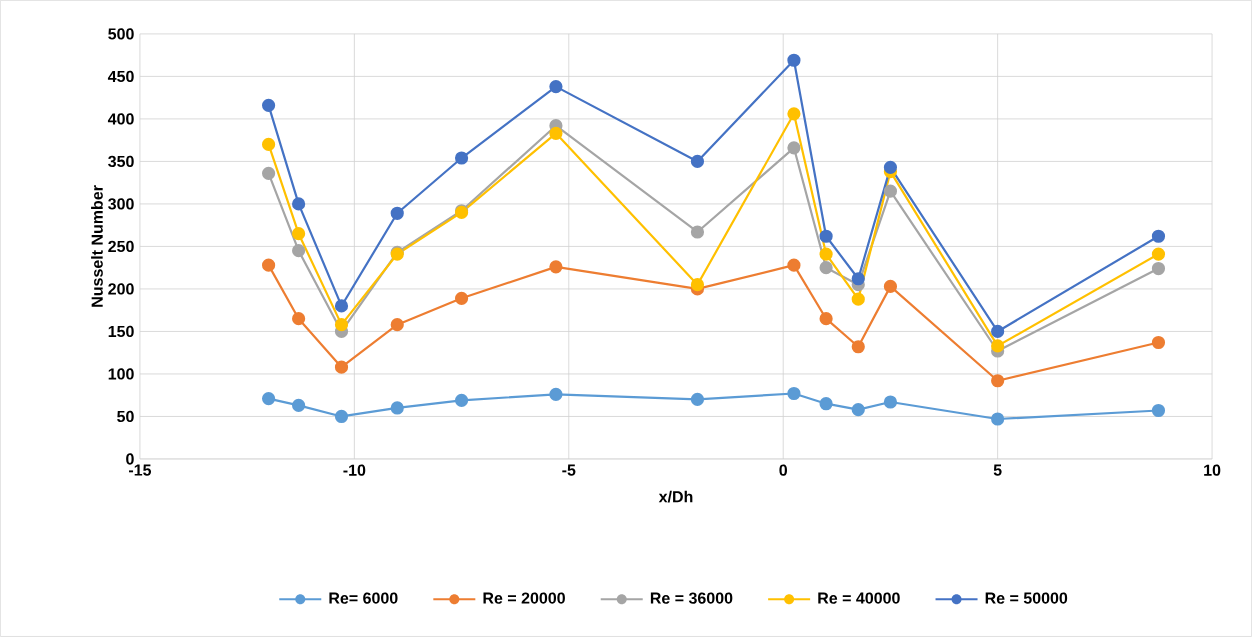  What do you see at coordinates (1212, 470) in the screenshot?
I see `x-tick-label: 10` at bounding box center [1212, 470].